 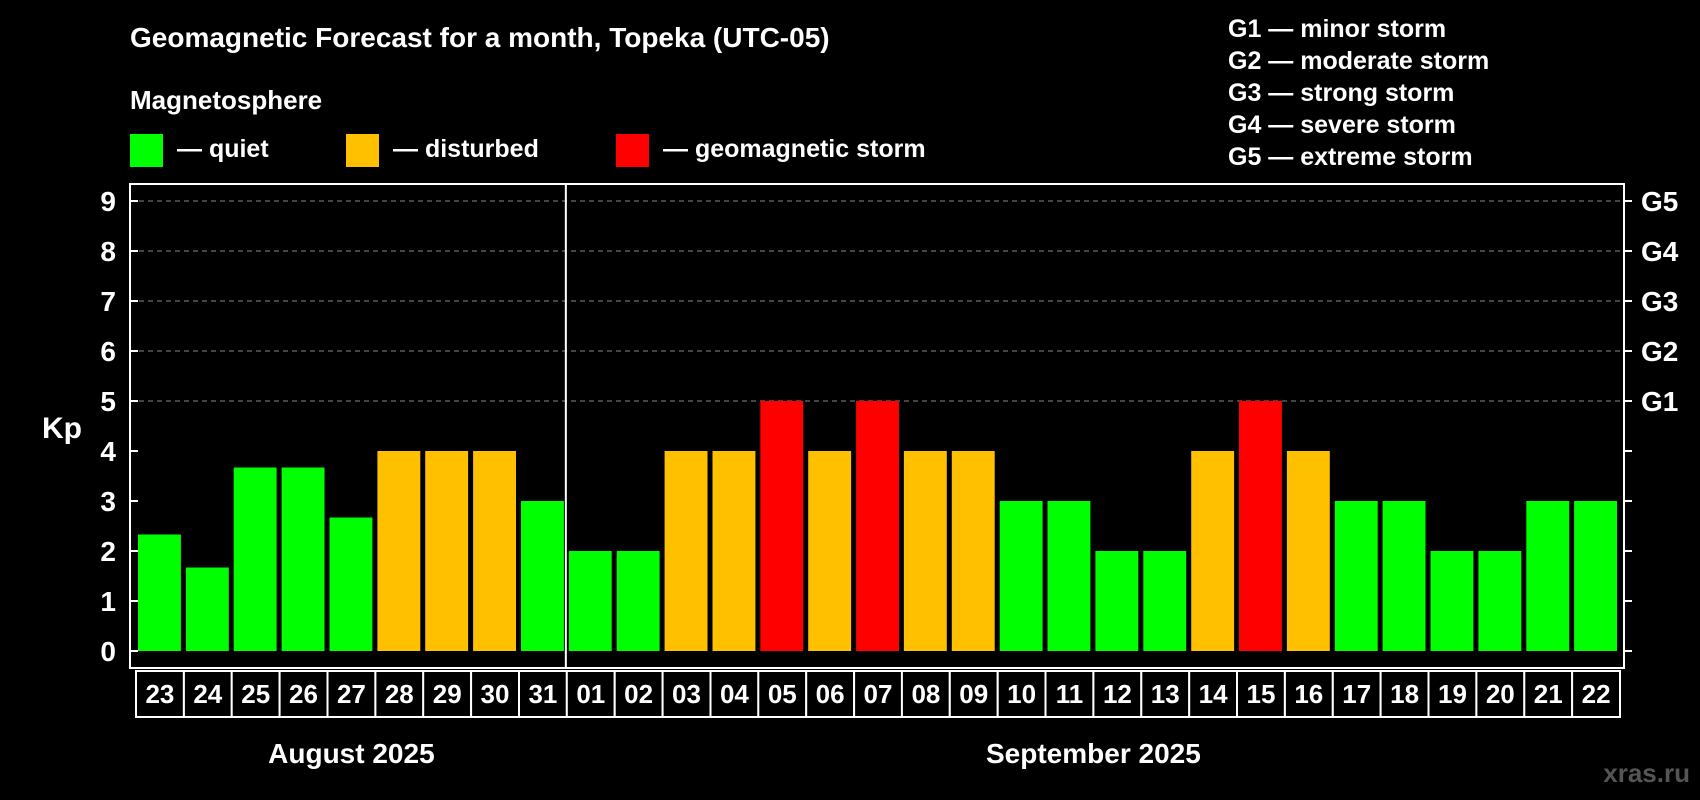 I want to click on date-label-11: 11, so click(x=1070, y=694).